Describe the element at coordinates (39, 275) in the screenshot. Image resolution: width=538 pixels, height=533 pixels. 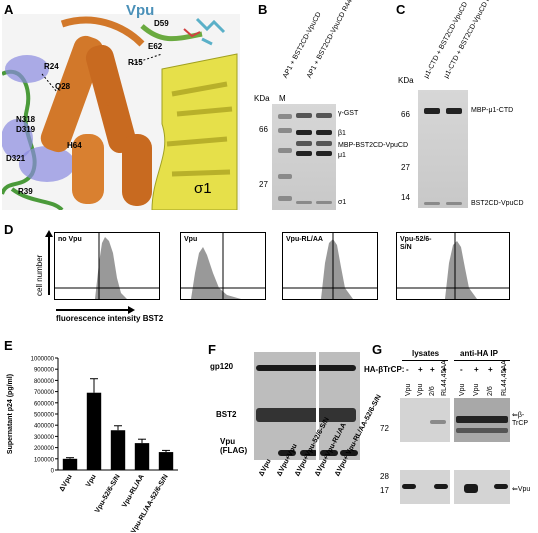
I see `facs-ylabel: cell number` at that location.